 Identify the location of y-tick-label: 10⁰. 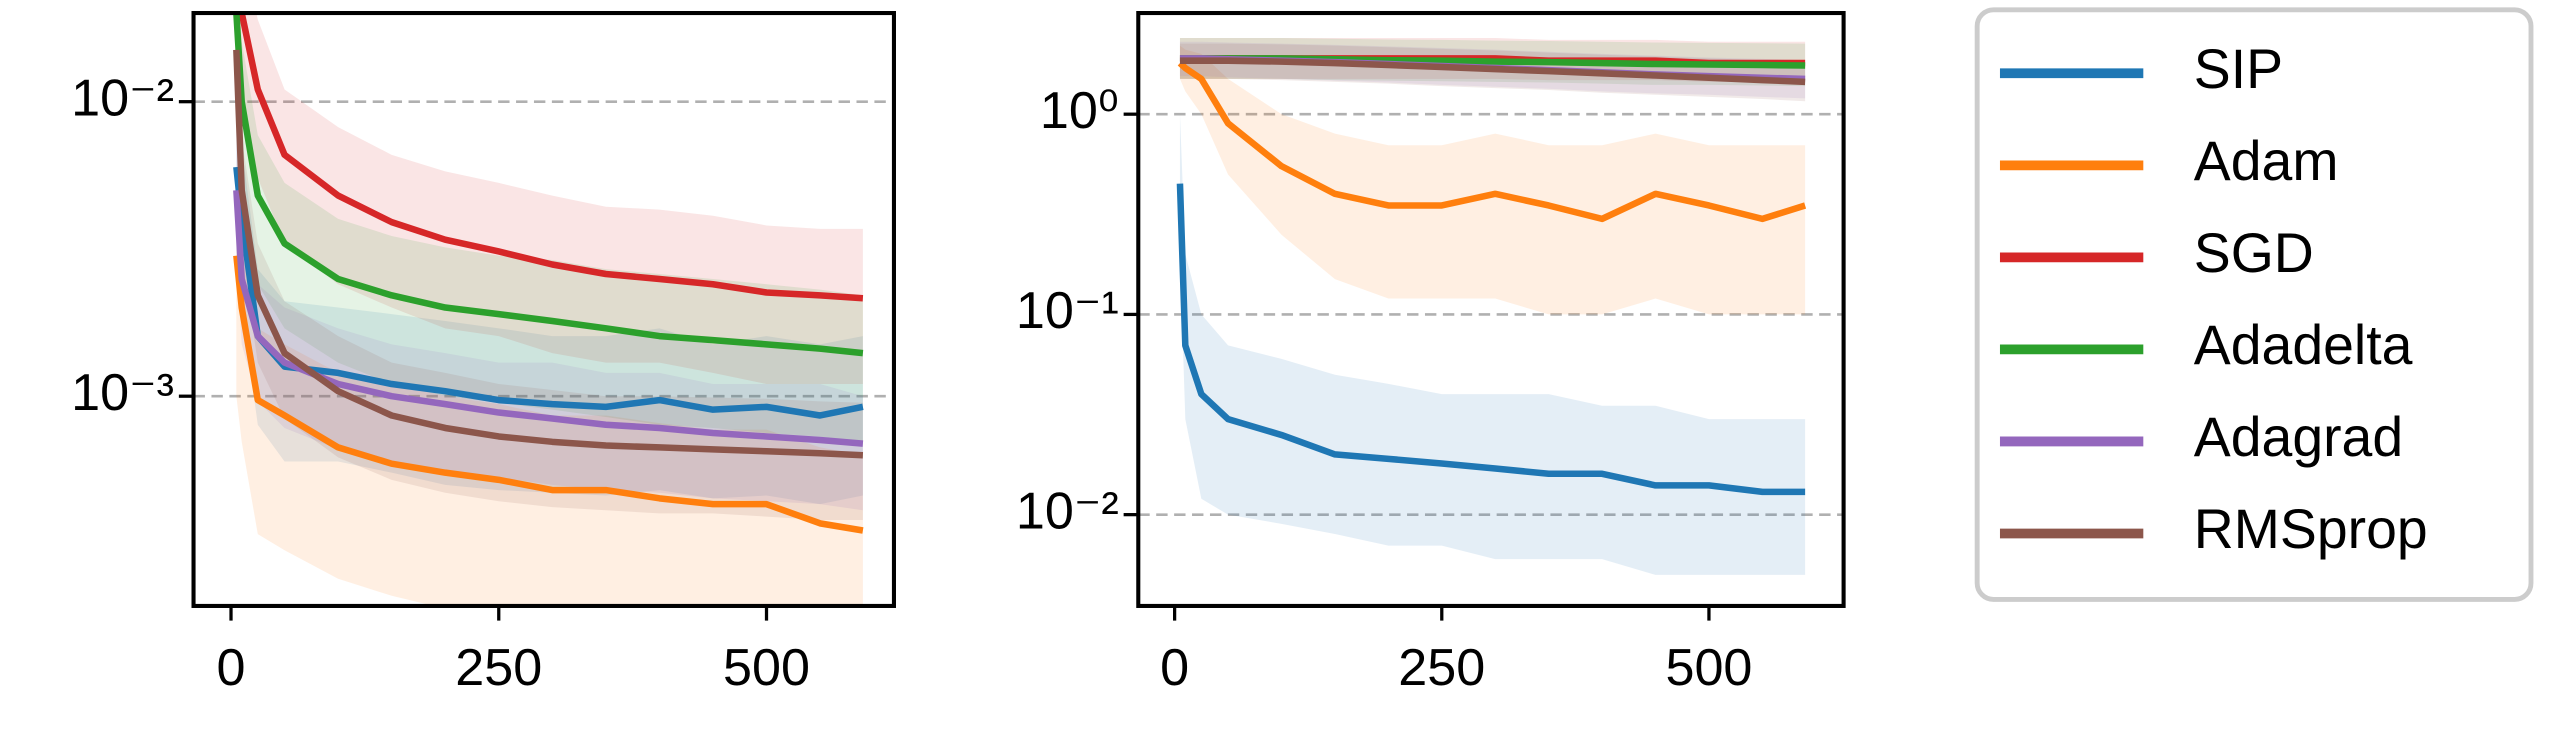
(1079, 111).